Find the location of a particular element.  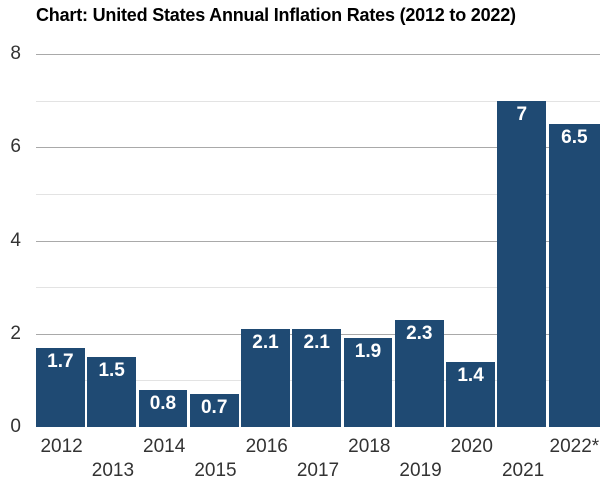

bar: 1.5 is located at coordinates (112, 392).